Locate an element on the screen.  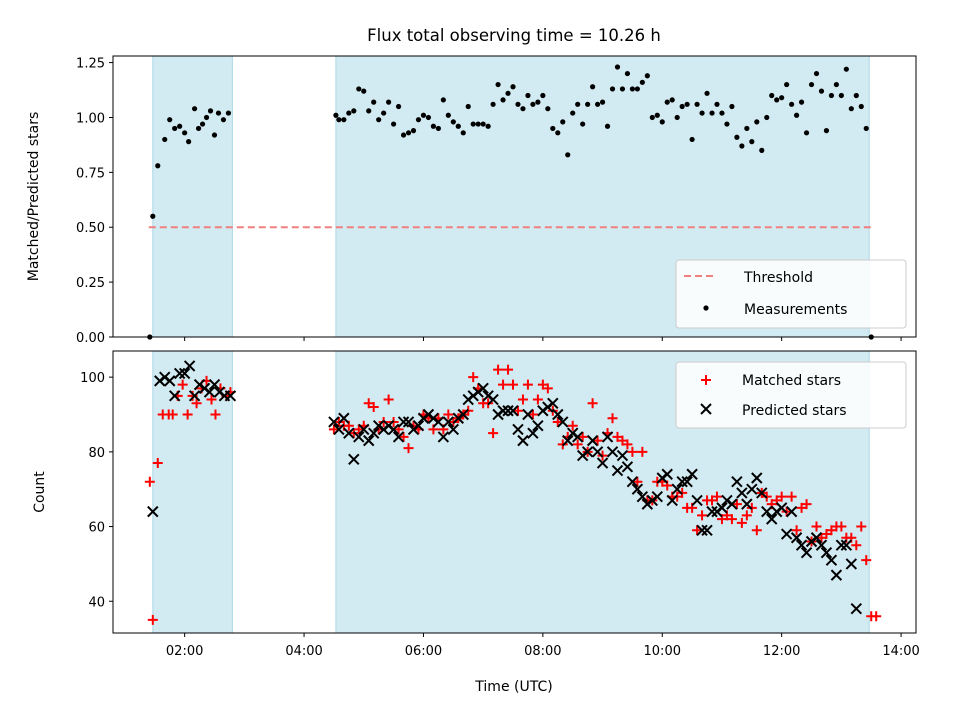
y-tick-label: 0.75 is located at coordinates (90, 173).